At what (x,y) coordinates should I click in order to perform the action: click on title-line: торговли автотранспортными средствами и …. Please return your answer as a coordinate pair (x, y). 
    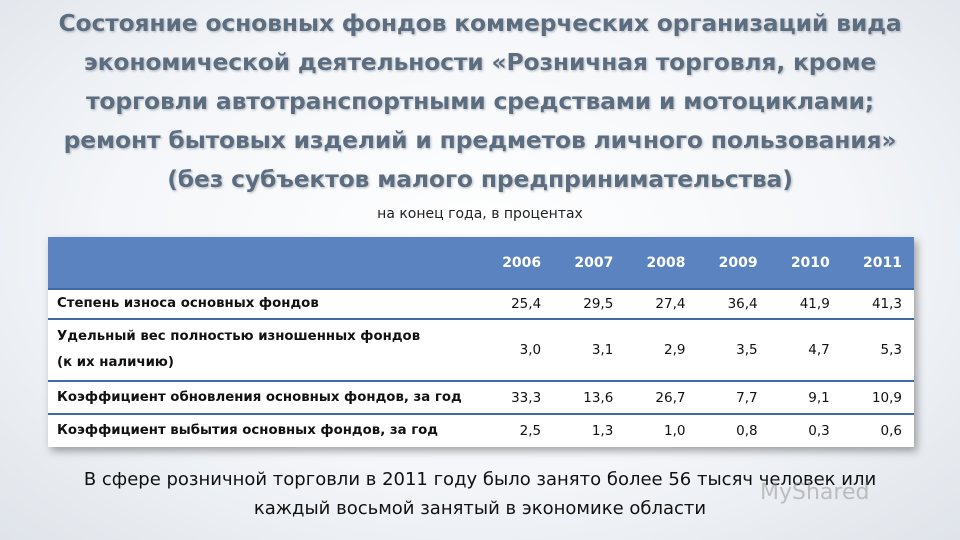
    Looking at the image, I should click on (479, 101).